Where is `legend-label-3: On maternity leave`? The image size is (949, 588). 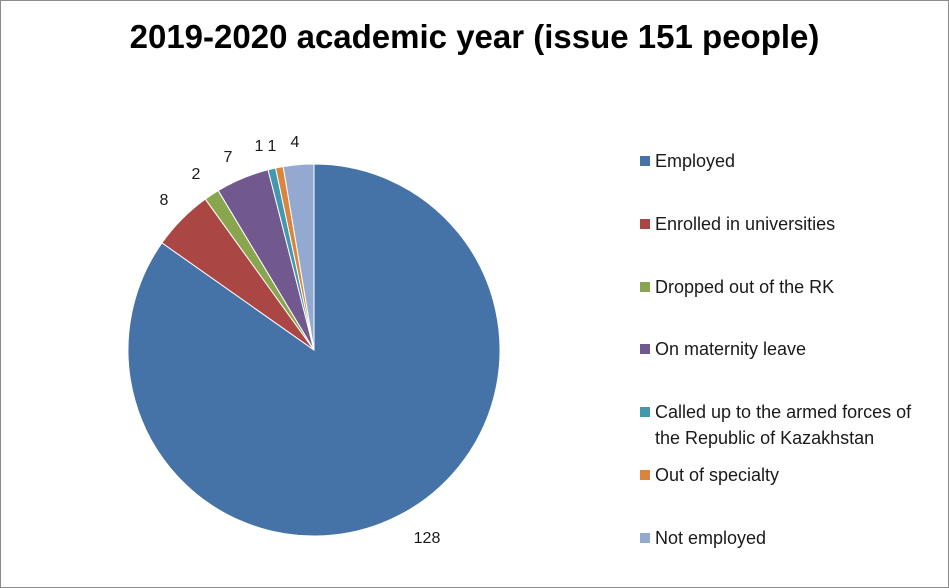
legend-label-3: On maternity leave is located at coordinates (730, 349).